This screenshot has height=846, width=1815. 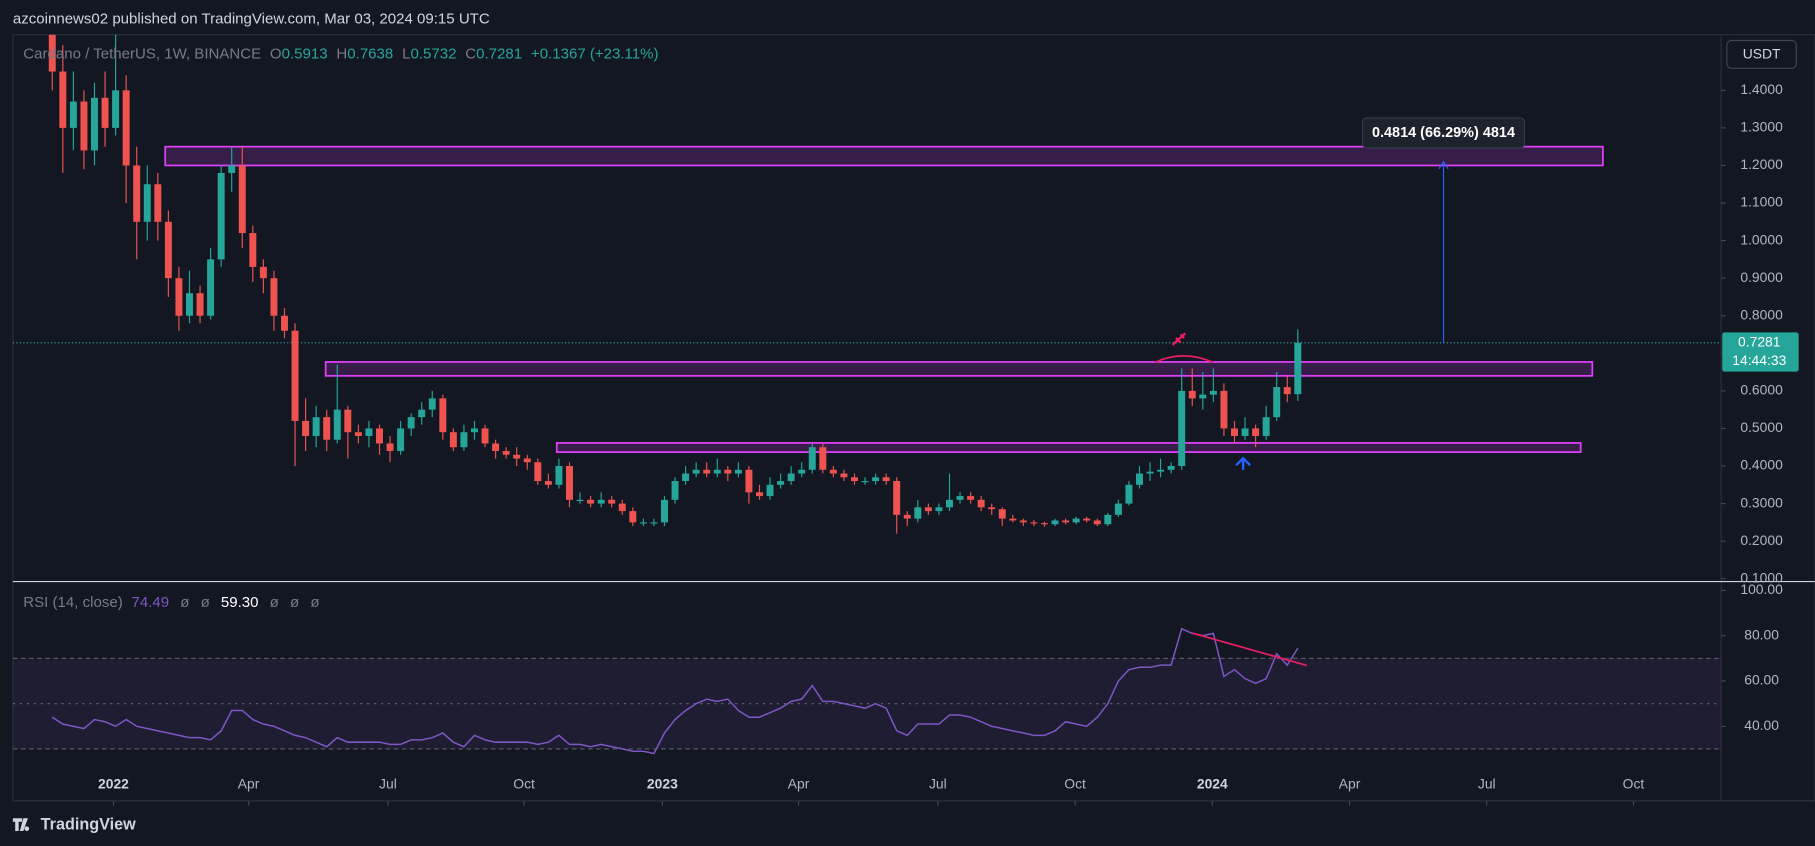 What do you see at coordinates (1443, 165) in the screenshot?
I see `measure-arrow` at bounding box center [1443, 165].